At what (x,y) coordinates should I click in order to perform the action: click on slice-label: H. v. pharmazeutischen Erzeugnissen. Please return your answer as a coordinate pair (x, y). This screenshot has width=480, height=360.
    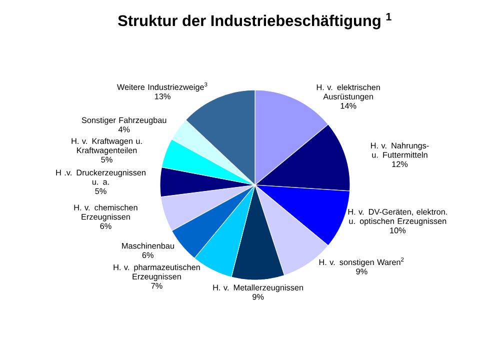
    Looking at the image, I should click on (157, 273).